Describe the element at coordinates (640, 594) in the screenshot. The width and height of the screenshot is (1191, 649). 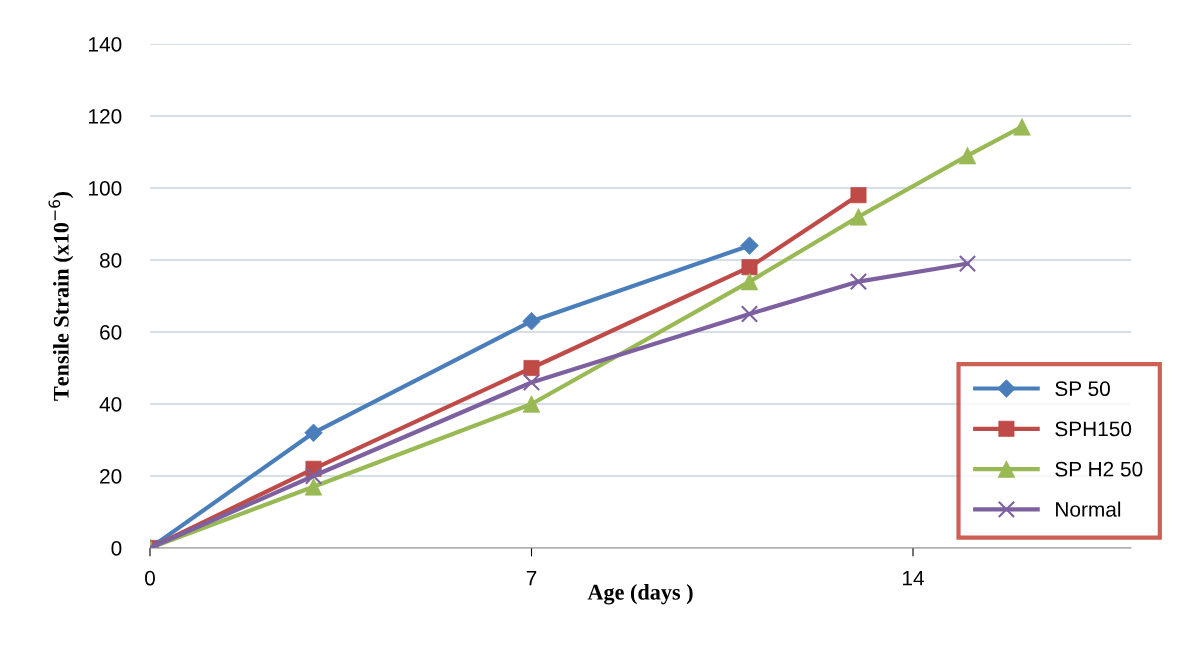
I see `x-axis-title: Age (days )` at that location.